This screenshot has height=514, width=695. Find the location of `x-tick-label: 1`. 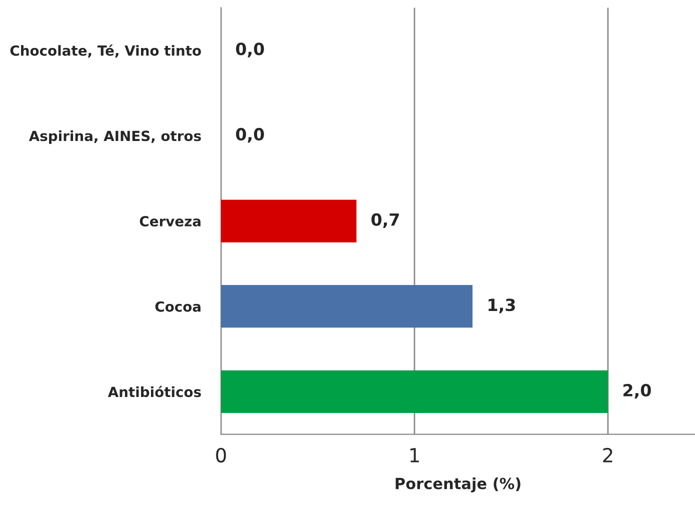

x-tick-label: 1 is located at coordinates (414, 455).